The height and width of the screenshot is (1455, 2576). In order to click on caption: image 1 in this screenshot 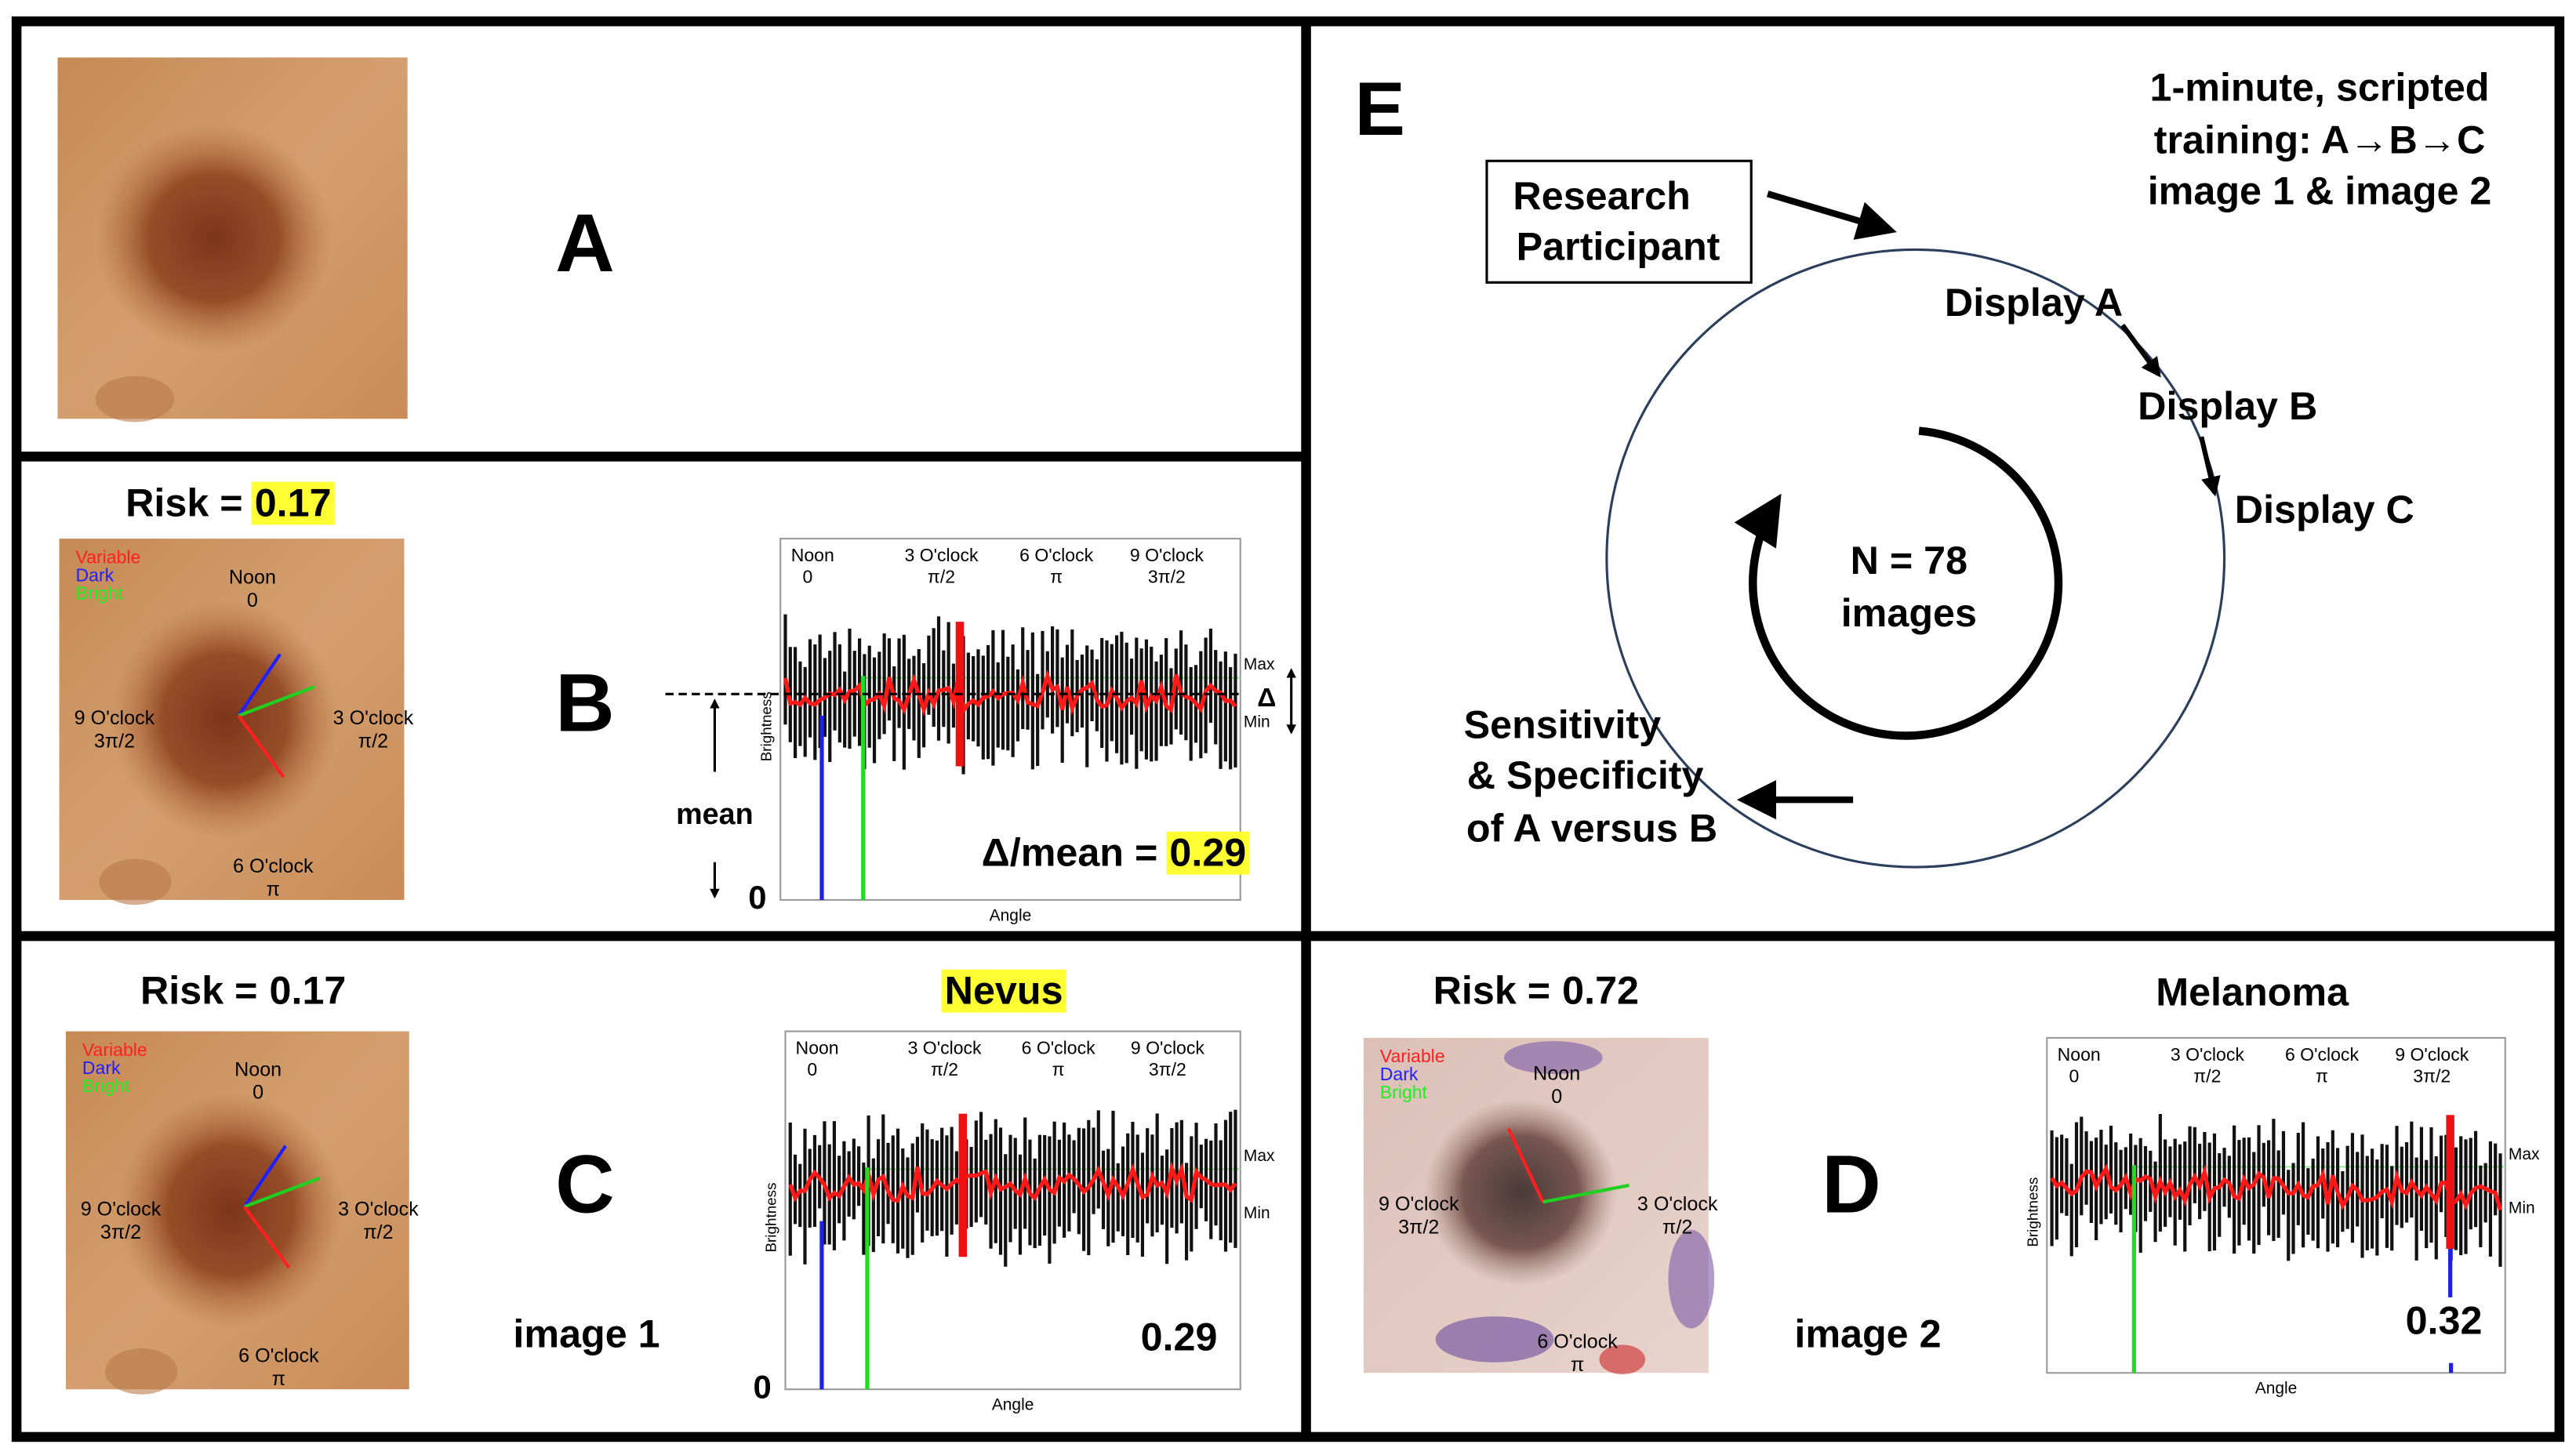, I will do `click(586, 1333)`.